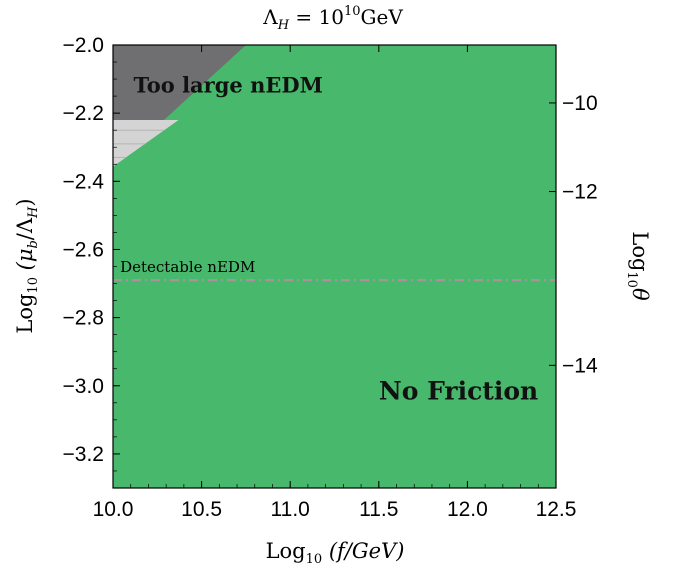 The height and width of the screenshot is (574, 683). I want to click on region-label-too-large-nedm: Too large nEDM, so click(228, 85).